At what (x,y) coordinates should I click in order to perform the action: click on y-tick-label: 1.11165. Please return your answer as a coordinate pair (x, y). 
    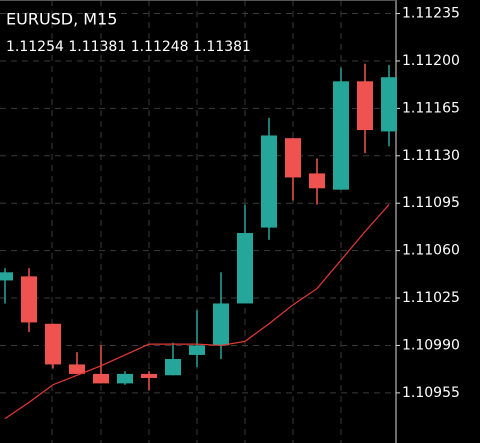
    Looking at the image, I should click on (431, 108).